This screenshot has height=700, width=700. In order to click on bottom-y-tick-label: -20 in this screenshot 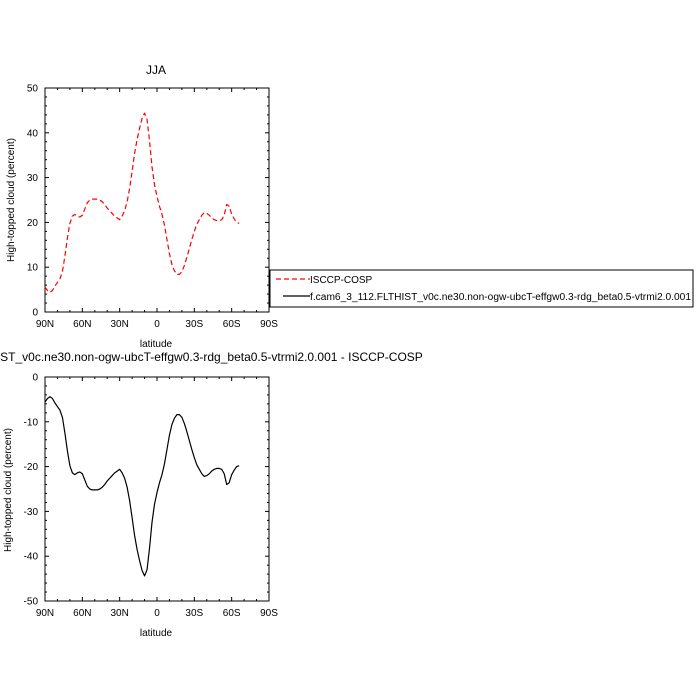, I will do `click(31, 467)`.